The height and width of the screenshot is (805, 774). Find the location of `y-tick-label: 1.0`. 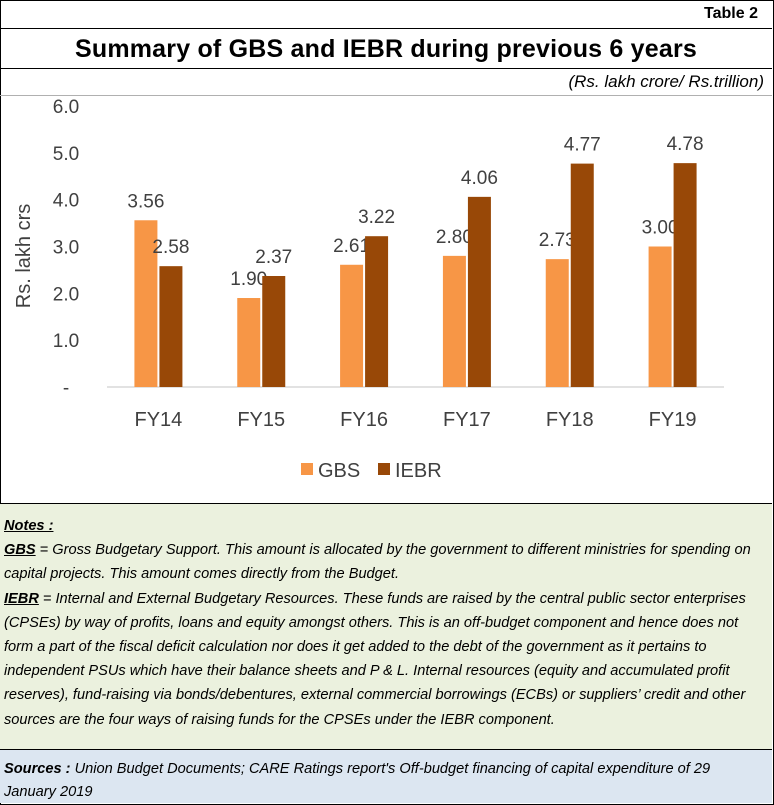

y-tick-label: 1.0 is located at coordinates (66, 341).